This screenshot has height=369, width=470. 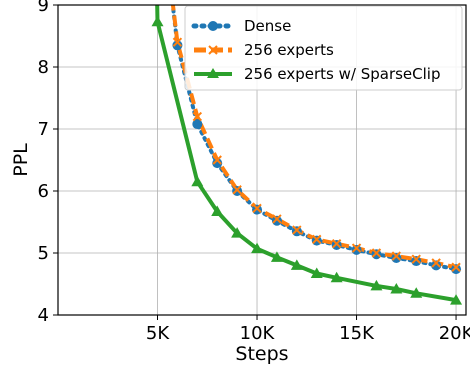 What do you see at coordinates (241, 26) in the screenshot?
I see `legend-entry-dense: Dense` at bounding box center [241, 26].